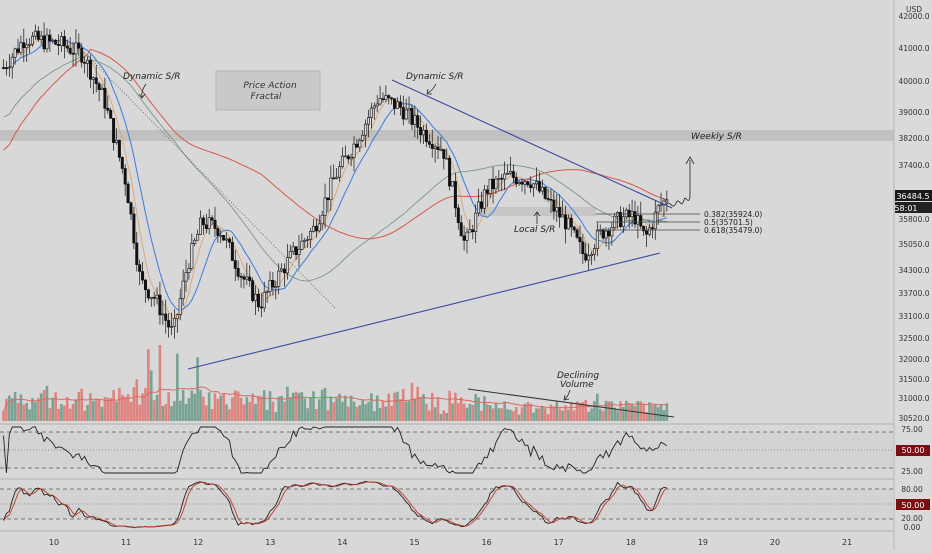 The image size is (932, 554). I want to click on dynamic-sr-top-arrow-icon, so click(431, 89).